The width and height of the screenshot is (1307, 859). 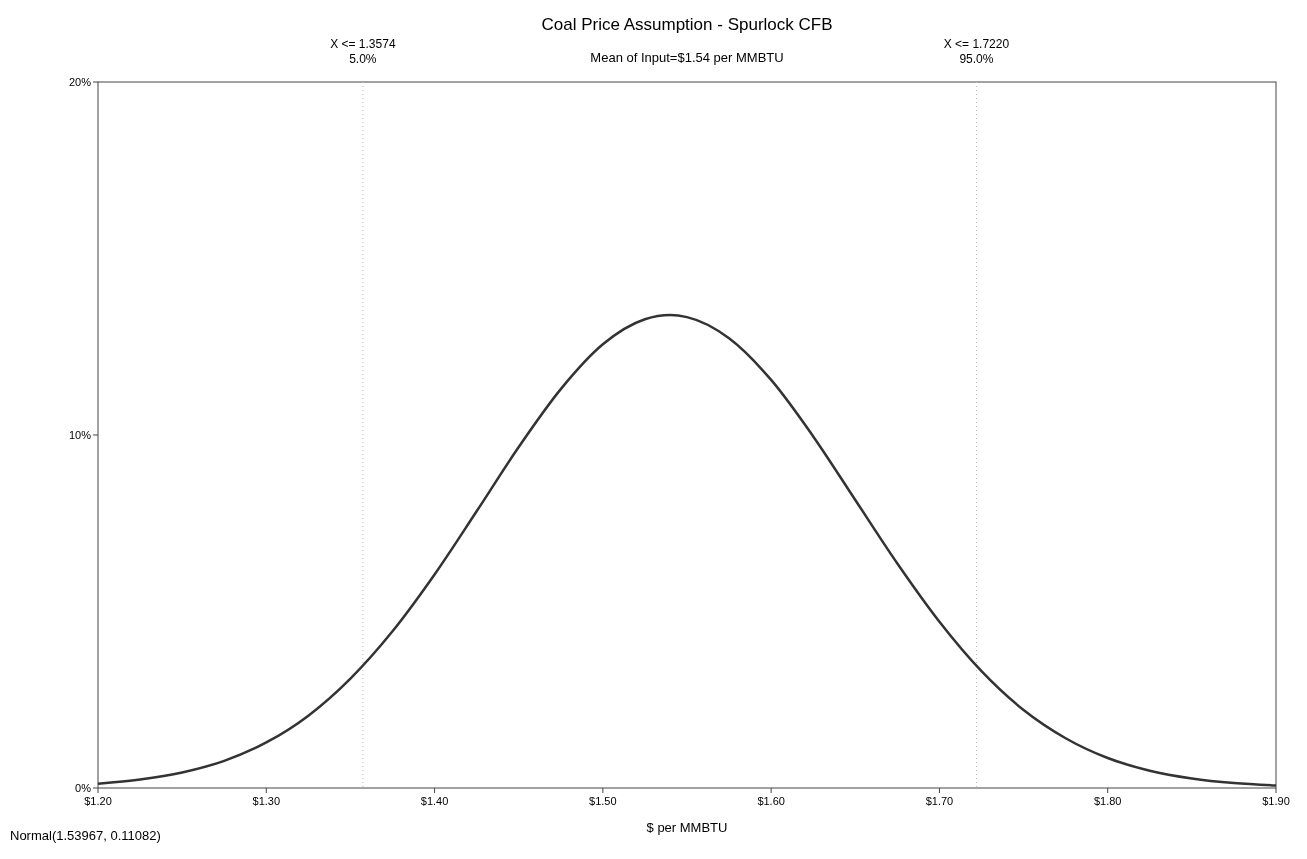 I want to click on x-tick-label: $1.90, so click(x=1276, y=801).